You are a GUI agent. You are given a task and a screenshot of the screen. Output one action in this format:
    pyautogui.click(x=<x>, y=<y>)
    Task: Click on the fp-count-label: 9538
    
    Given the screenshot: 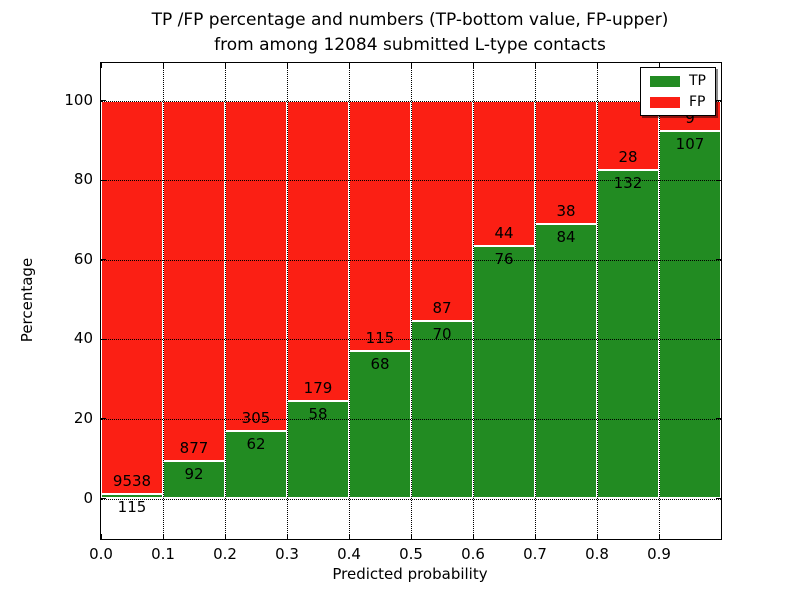 What is the action you would take?
    pyautogui.click(x=132, y=480)
    